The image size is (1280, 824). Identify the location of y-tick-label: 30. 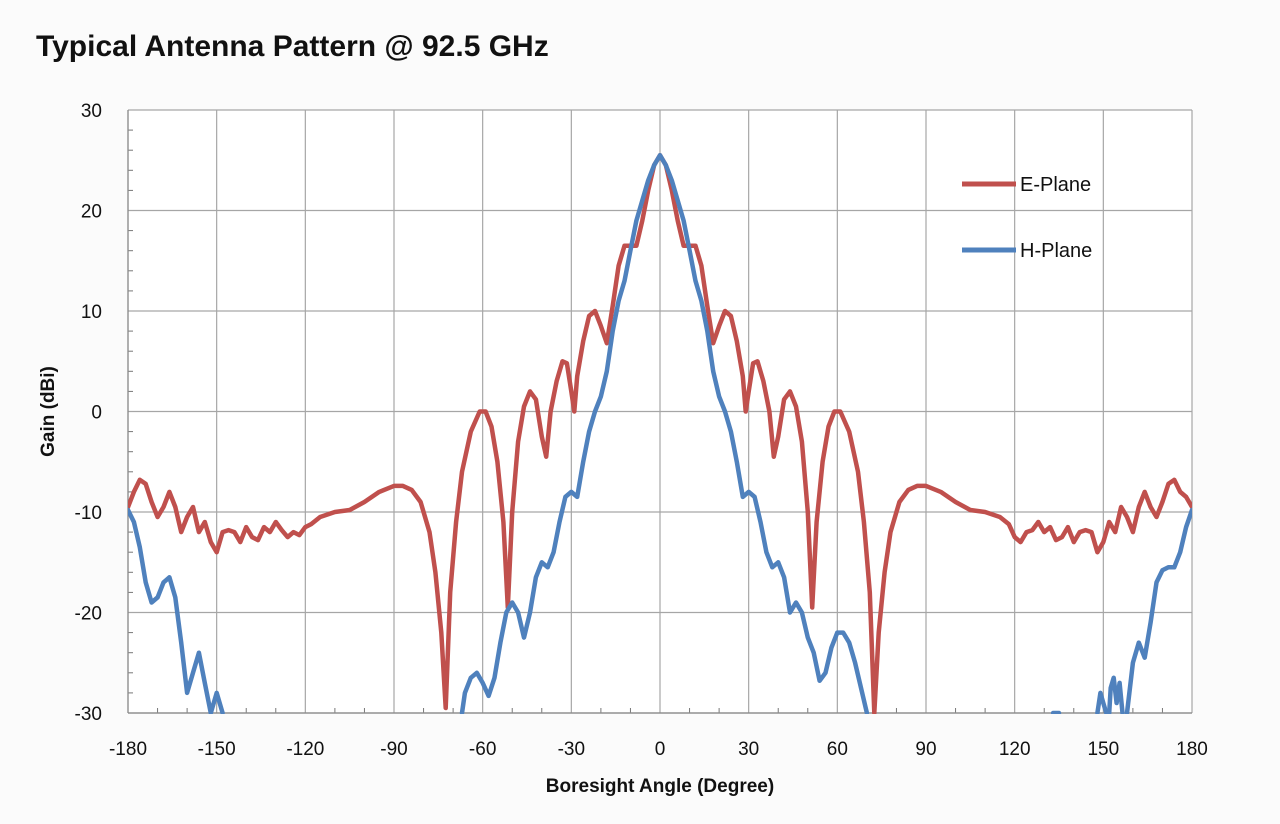
(91, 111).